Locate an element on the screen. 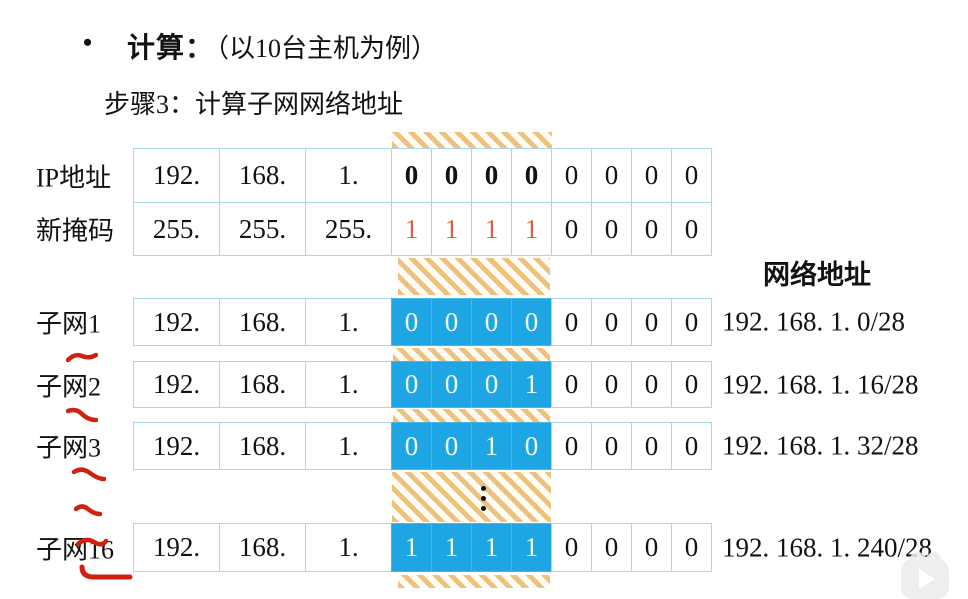 This screenshot has width=968, height=599. table-row: IP地址 192. 168. 1. 0 0 0 0 0 0 0 0 is located at coordinates (484, 175).